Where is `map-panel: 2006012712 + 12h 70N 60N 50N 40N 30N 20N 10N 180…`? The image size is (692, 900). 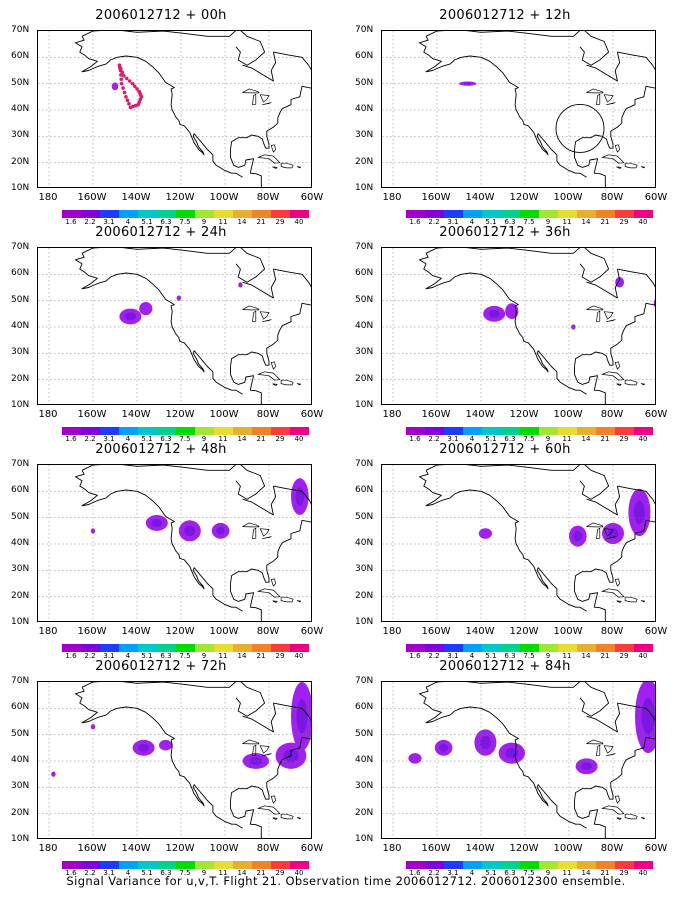 map-panel: 2006012712 + 12h 70N 60N 50N 40N 30N 20N 10N 180… is located at coordinates (511, 117).